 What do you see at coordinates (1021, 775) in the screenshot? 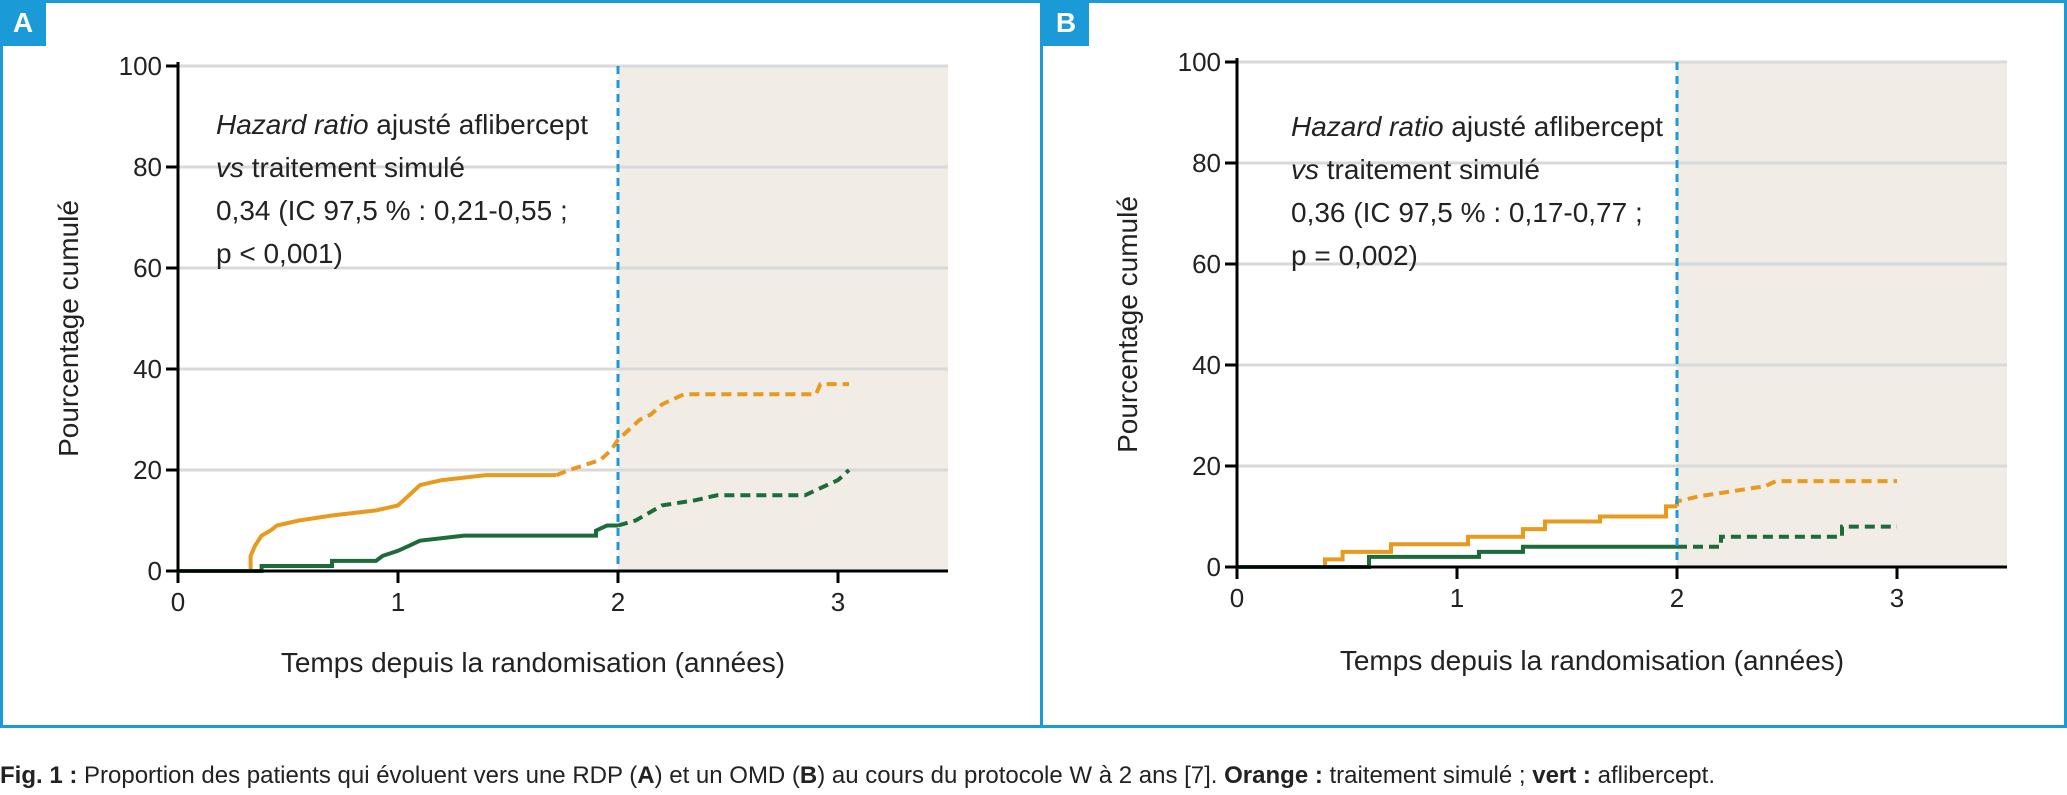
I see `caption-text-3: ) au cours du protocole W à 2 ans [7].` at bounding box center [1021, 775].